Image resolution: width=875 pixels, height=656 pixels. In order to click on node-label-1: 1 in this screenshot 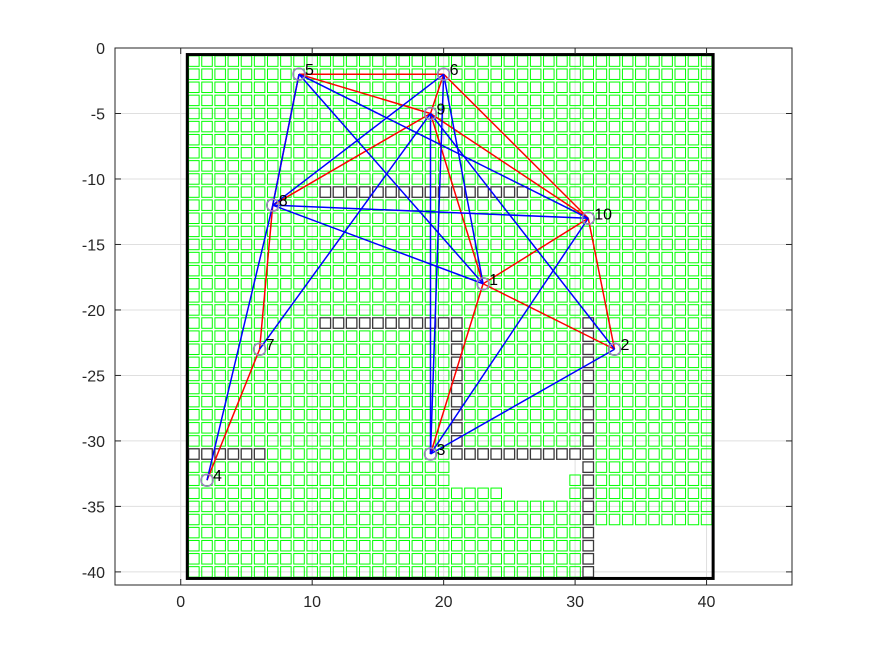, I will do `click(493, 280)`.